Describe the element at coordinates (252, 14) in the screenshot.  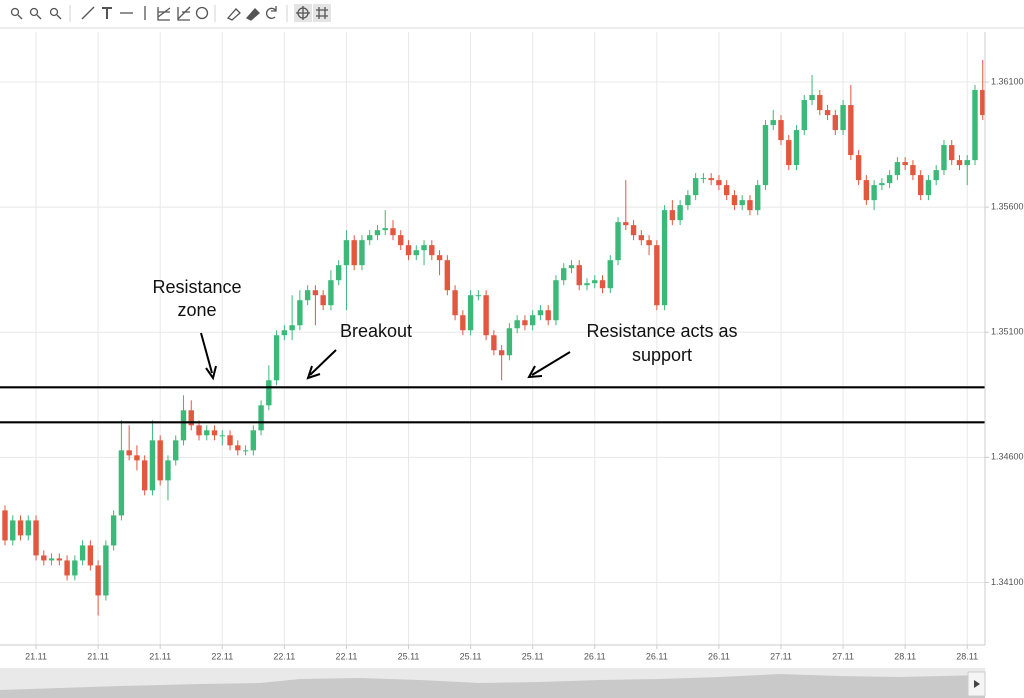
I see `clear-icon` at that location.